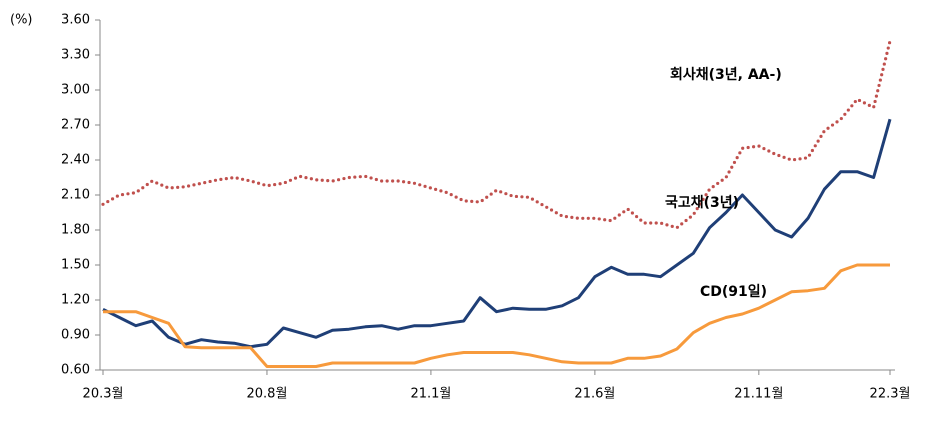 The image size is (940, 426). What do you see at coordinates (75, 265) in the screenshot?
I see `y-tick-label: 1.50` at bounding box center [75, 265].